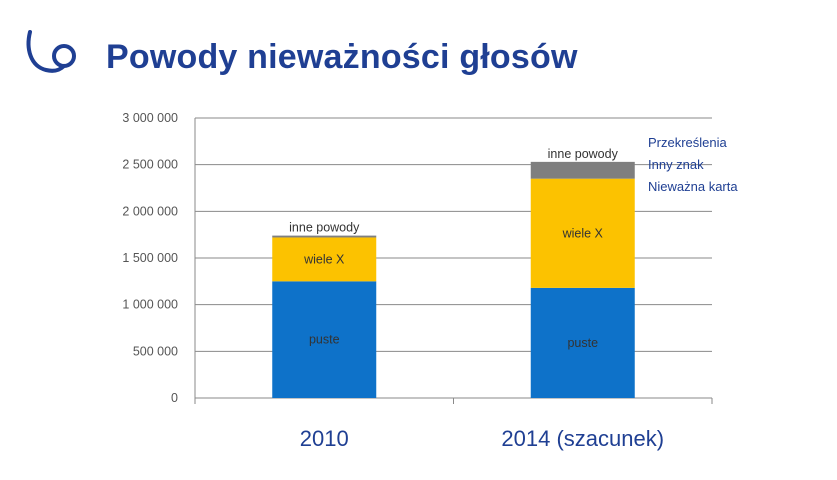 The height and width of the screenshot is (480, 837). Describe the element at coordinates (150, 258) in the screenshot. I see `y-tick-label: 1 500 000` at that location.